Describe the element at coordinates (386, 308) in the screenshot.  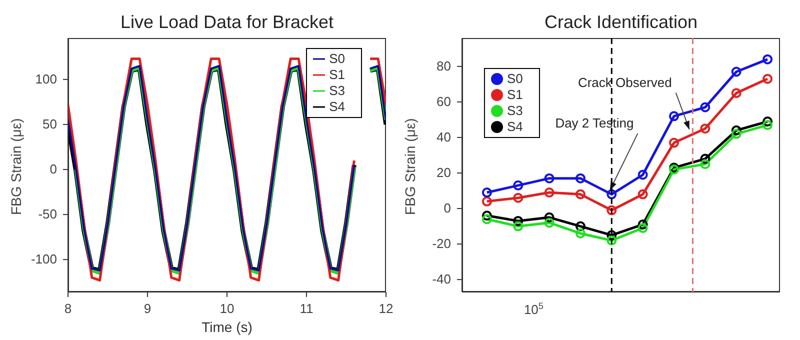
I see `x-tick-label: 12` at that location.